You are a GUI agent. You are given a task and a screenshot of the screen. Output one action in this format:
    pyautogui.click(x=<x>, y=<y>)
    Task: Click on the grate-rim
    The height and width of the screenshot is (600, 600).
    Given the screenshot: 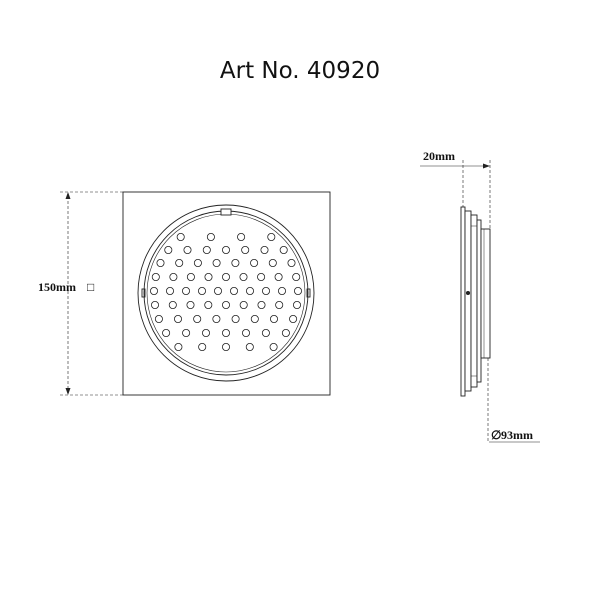 What is the action you would take?
    pyautogui.click(x=226, y=293)
    